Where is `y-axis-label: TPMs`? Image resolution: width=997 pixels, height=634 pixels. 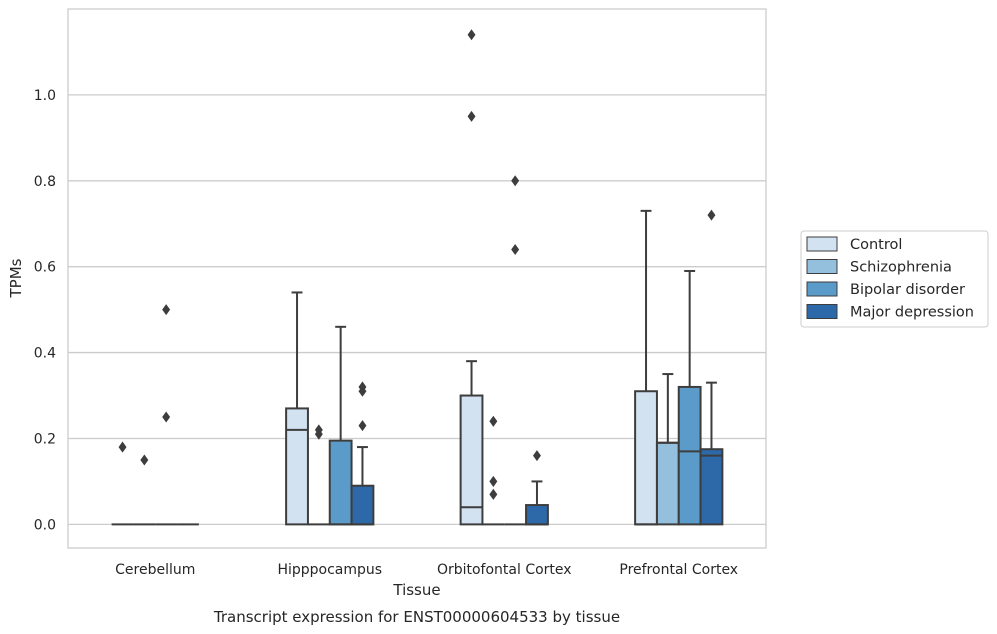
y-axis-label: TPMs is located at coordinates (16, 278).